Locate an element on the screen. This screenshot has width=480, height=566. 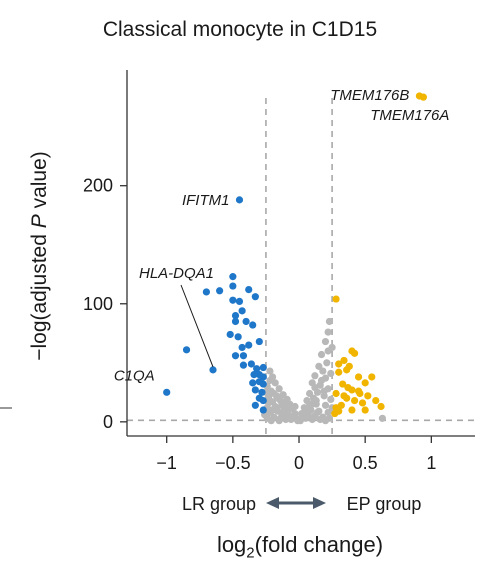
gene-label: TMEM176B is located at coordinates (369, 95).